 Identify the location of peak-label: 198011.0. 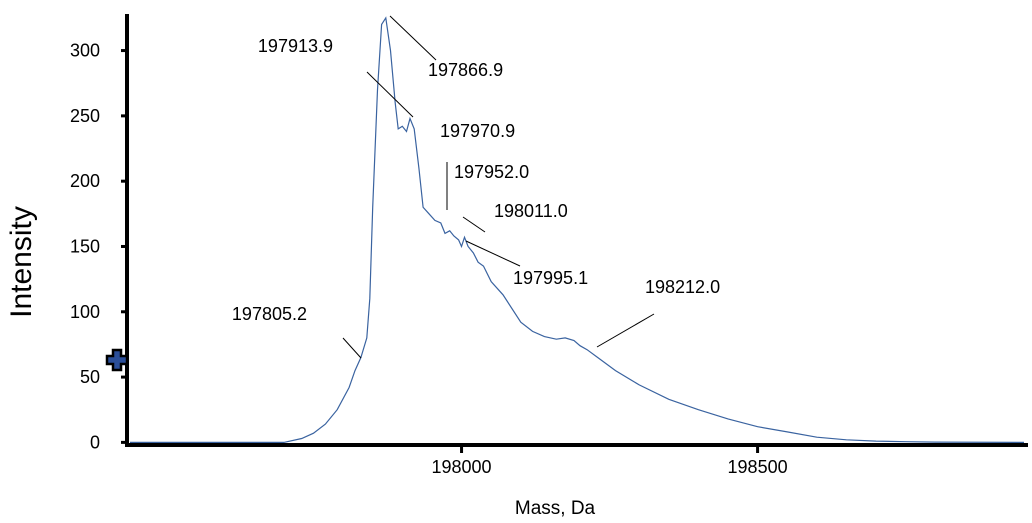
(531, 211).